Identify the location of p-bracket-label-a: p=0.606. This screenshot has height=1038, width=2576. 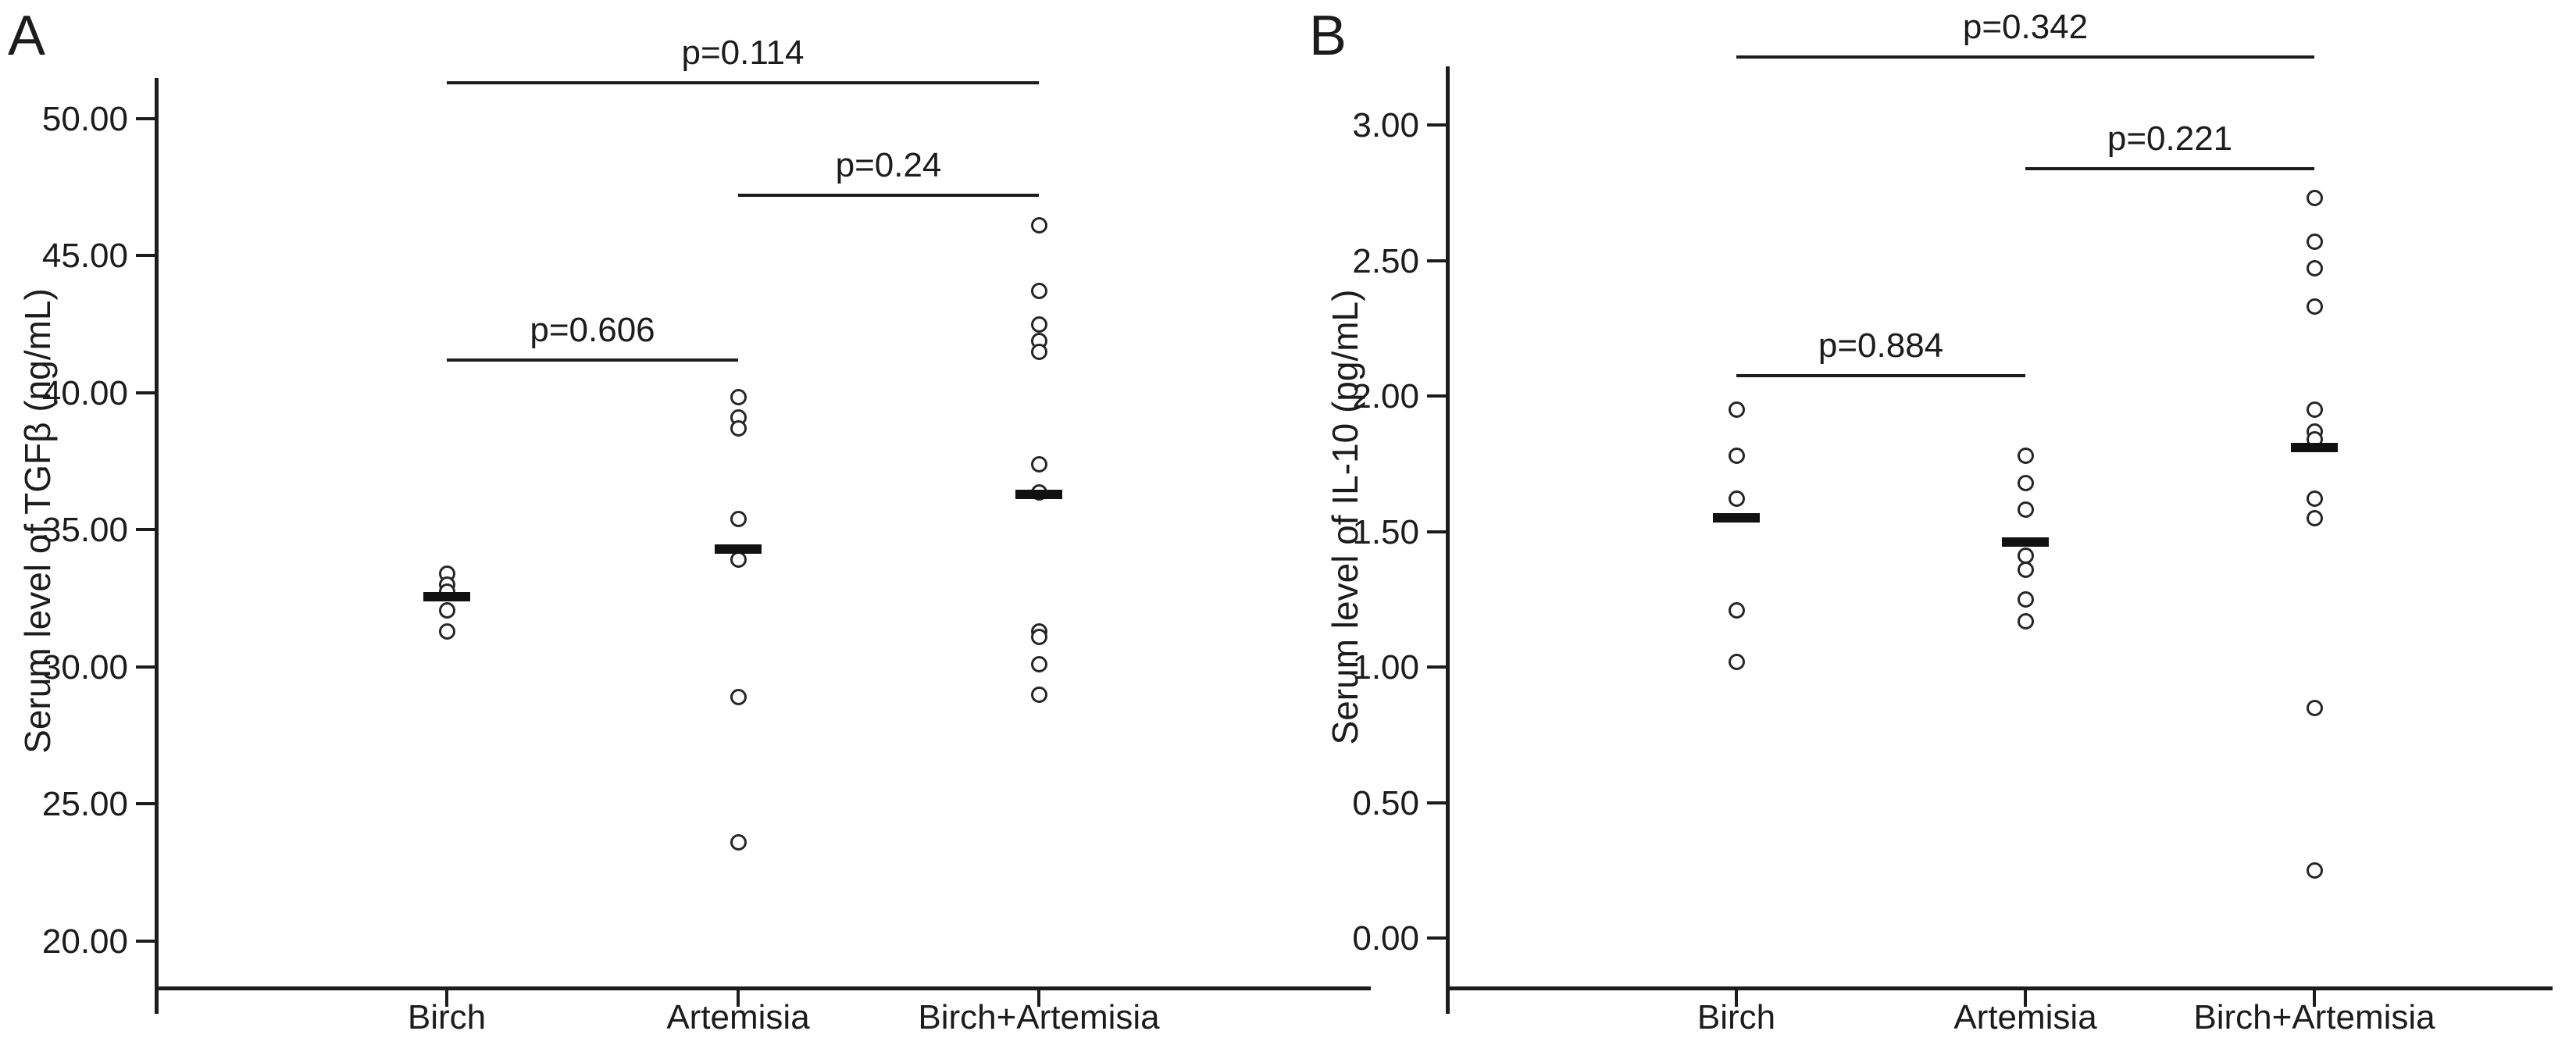
(592, 329).